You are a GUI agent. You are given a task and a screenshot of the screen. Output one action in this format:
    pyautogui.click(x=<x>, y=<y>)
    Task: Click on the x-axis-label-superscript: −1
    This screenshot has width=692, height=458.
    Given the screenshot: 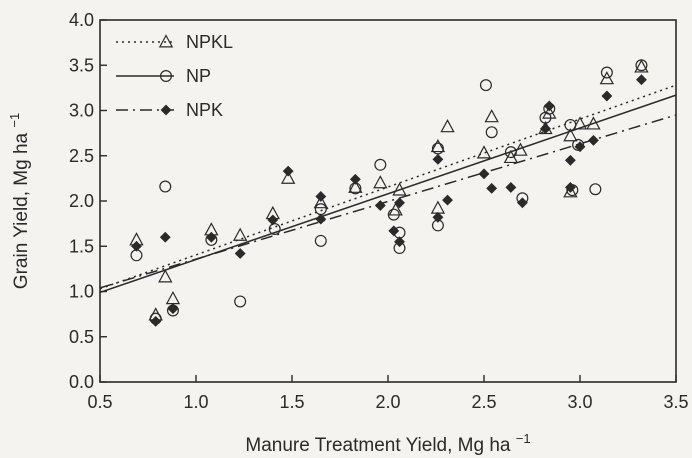 What is the action you would take?
    pyautogui.click(x=523, y=438)
    